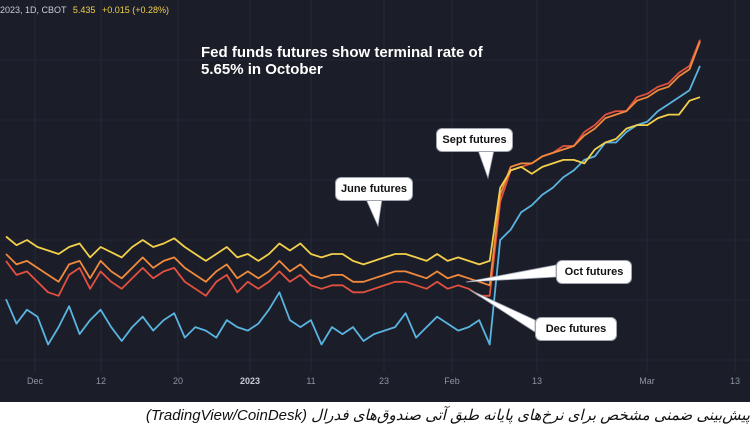 This screenshot has width=750, height=430. I want to click on callout-oct-label: Oct futures, so click(594, 272).